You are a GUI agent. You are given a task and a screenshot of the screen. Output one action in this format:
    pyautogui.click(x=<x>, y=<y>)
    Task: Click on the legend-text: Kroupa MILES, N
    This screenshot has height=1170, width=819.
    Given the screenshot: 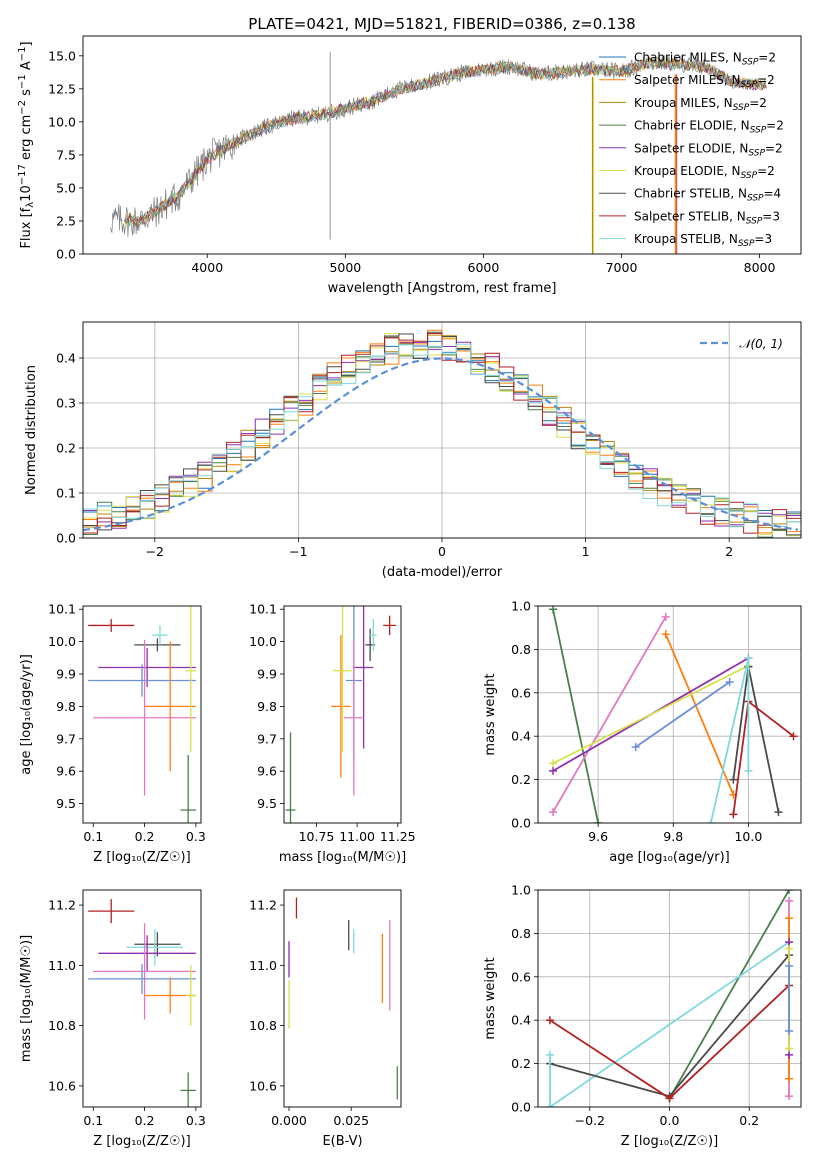 What is the action you would take?
    pyautogui.click(x=683, y=103)
    